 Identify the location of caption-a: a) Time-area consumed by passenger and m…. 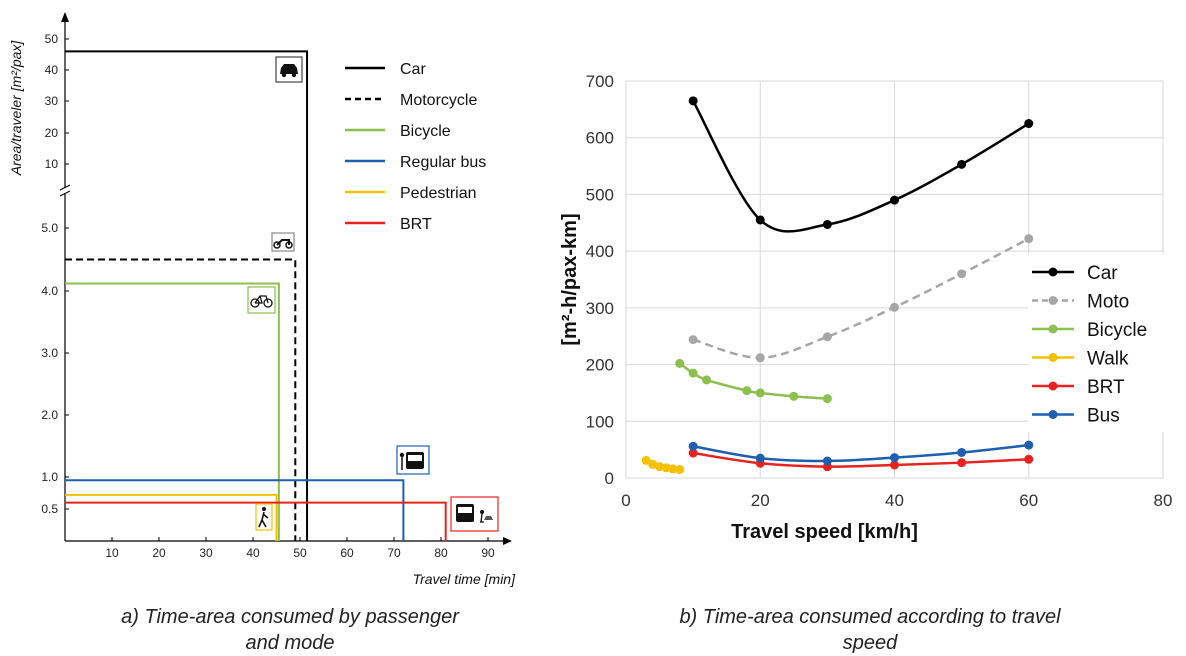
(290, 630).